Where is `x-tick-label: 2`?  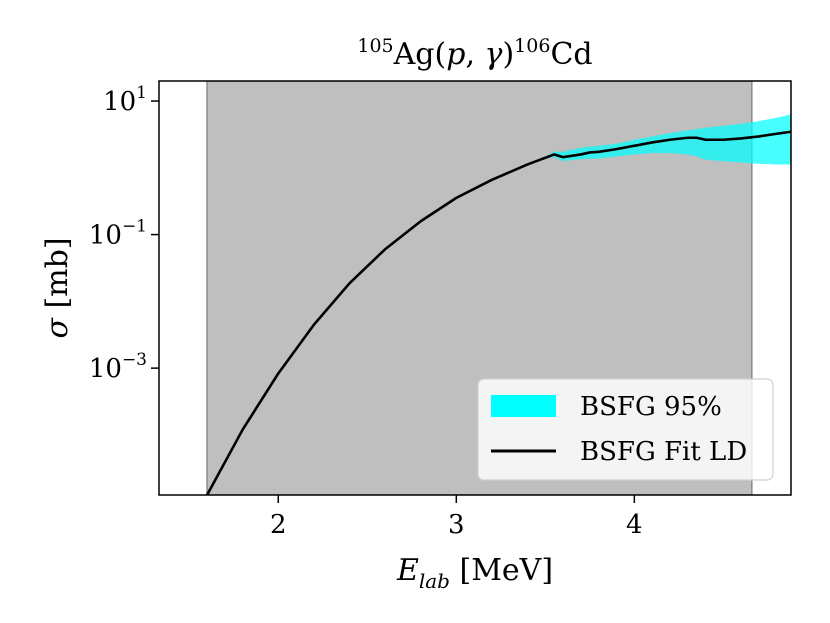 x-tick-label: 2 is located at coordinates (278, 525).